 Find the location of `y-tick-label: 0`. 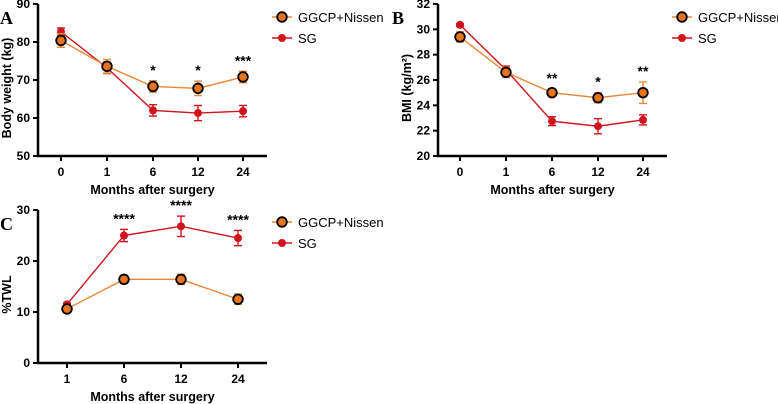

y-tick-label: 0 is located at coordinates (26, 363).